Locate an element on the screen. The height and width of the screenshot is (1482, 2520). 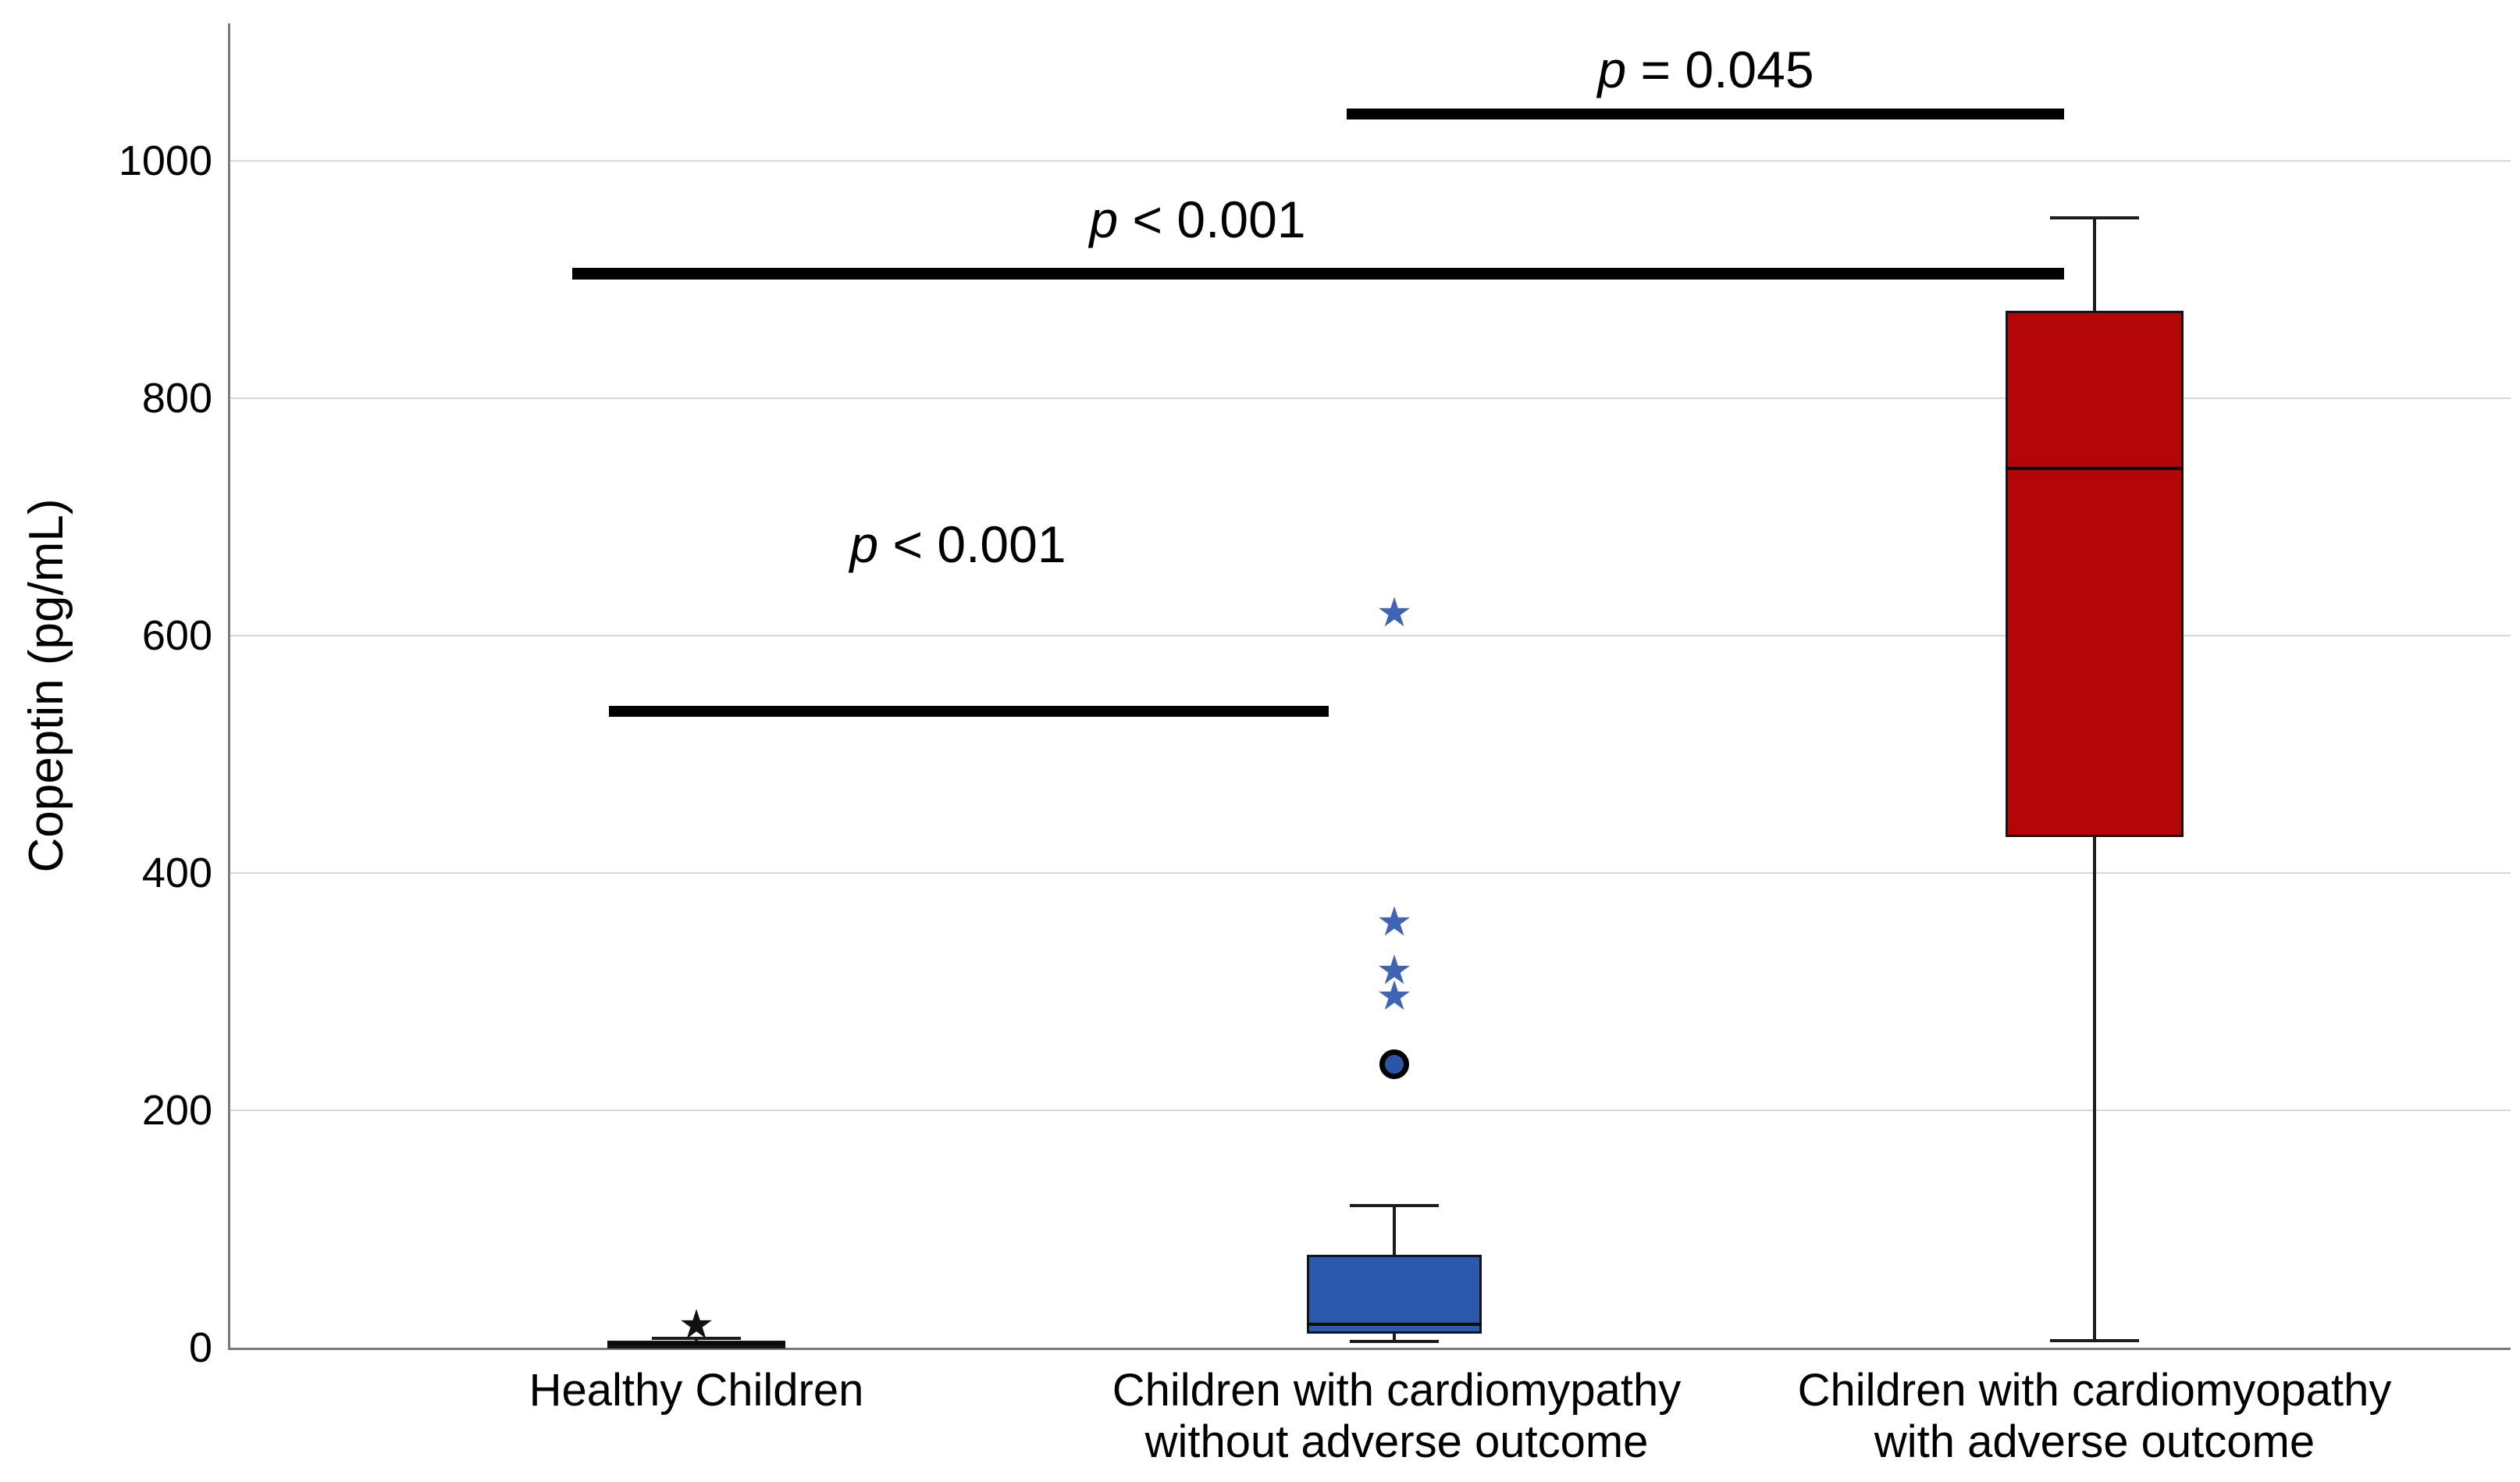
x-category-label-line: with adverse outcome is located at coordinates (2094, 1441).